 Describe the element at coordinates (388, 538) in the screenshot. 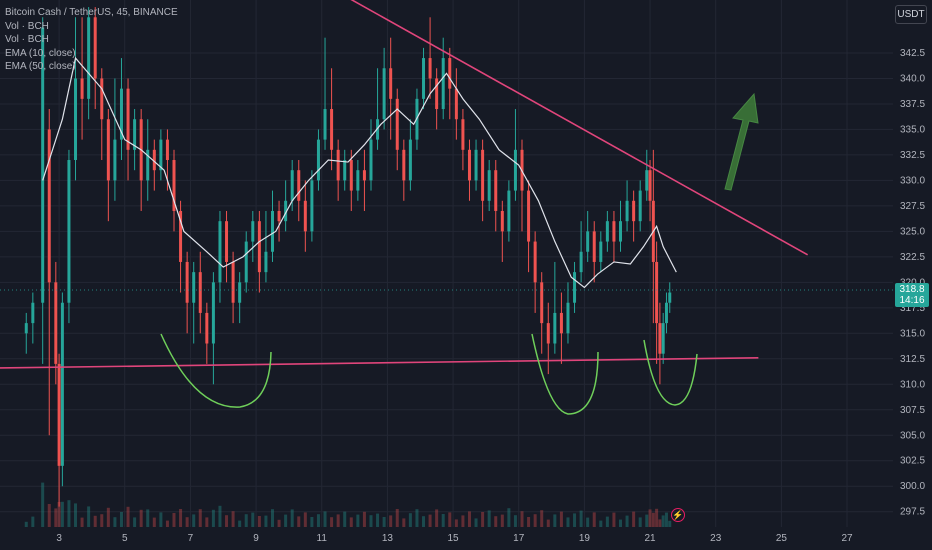

I see `time-tick-label: 13` at that location.